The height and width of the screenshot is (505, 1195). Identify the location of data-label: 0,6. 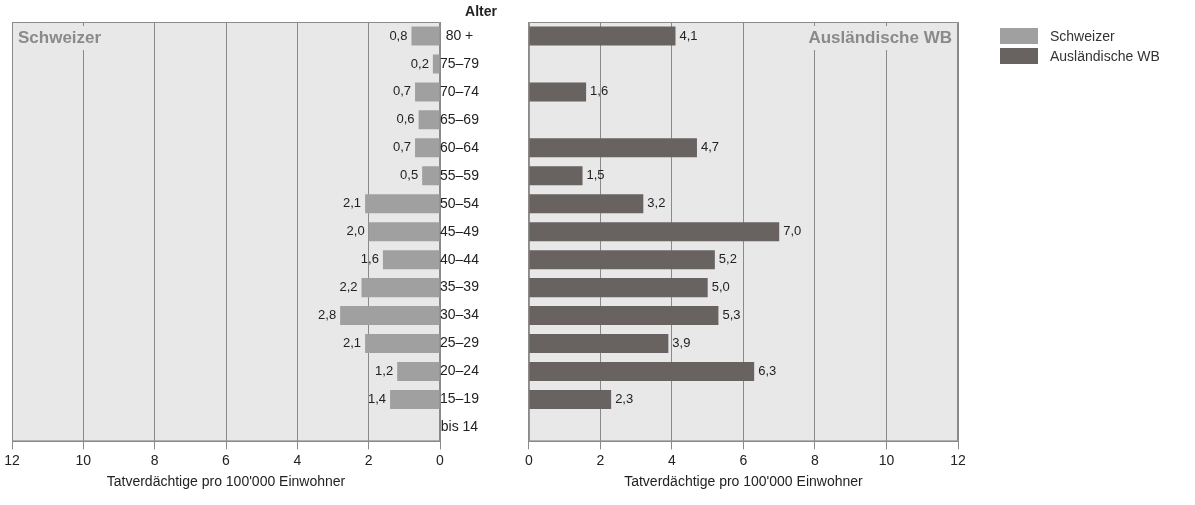
(405, 119).